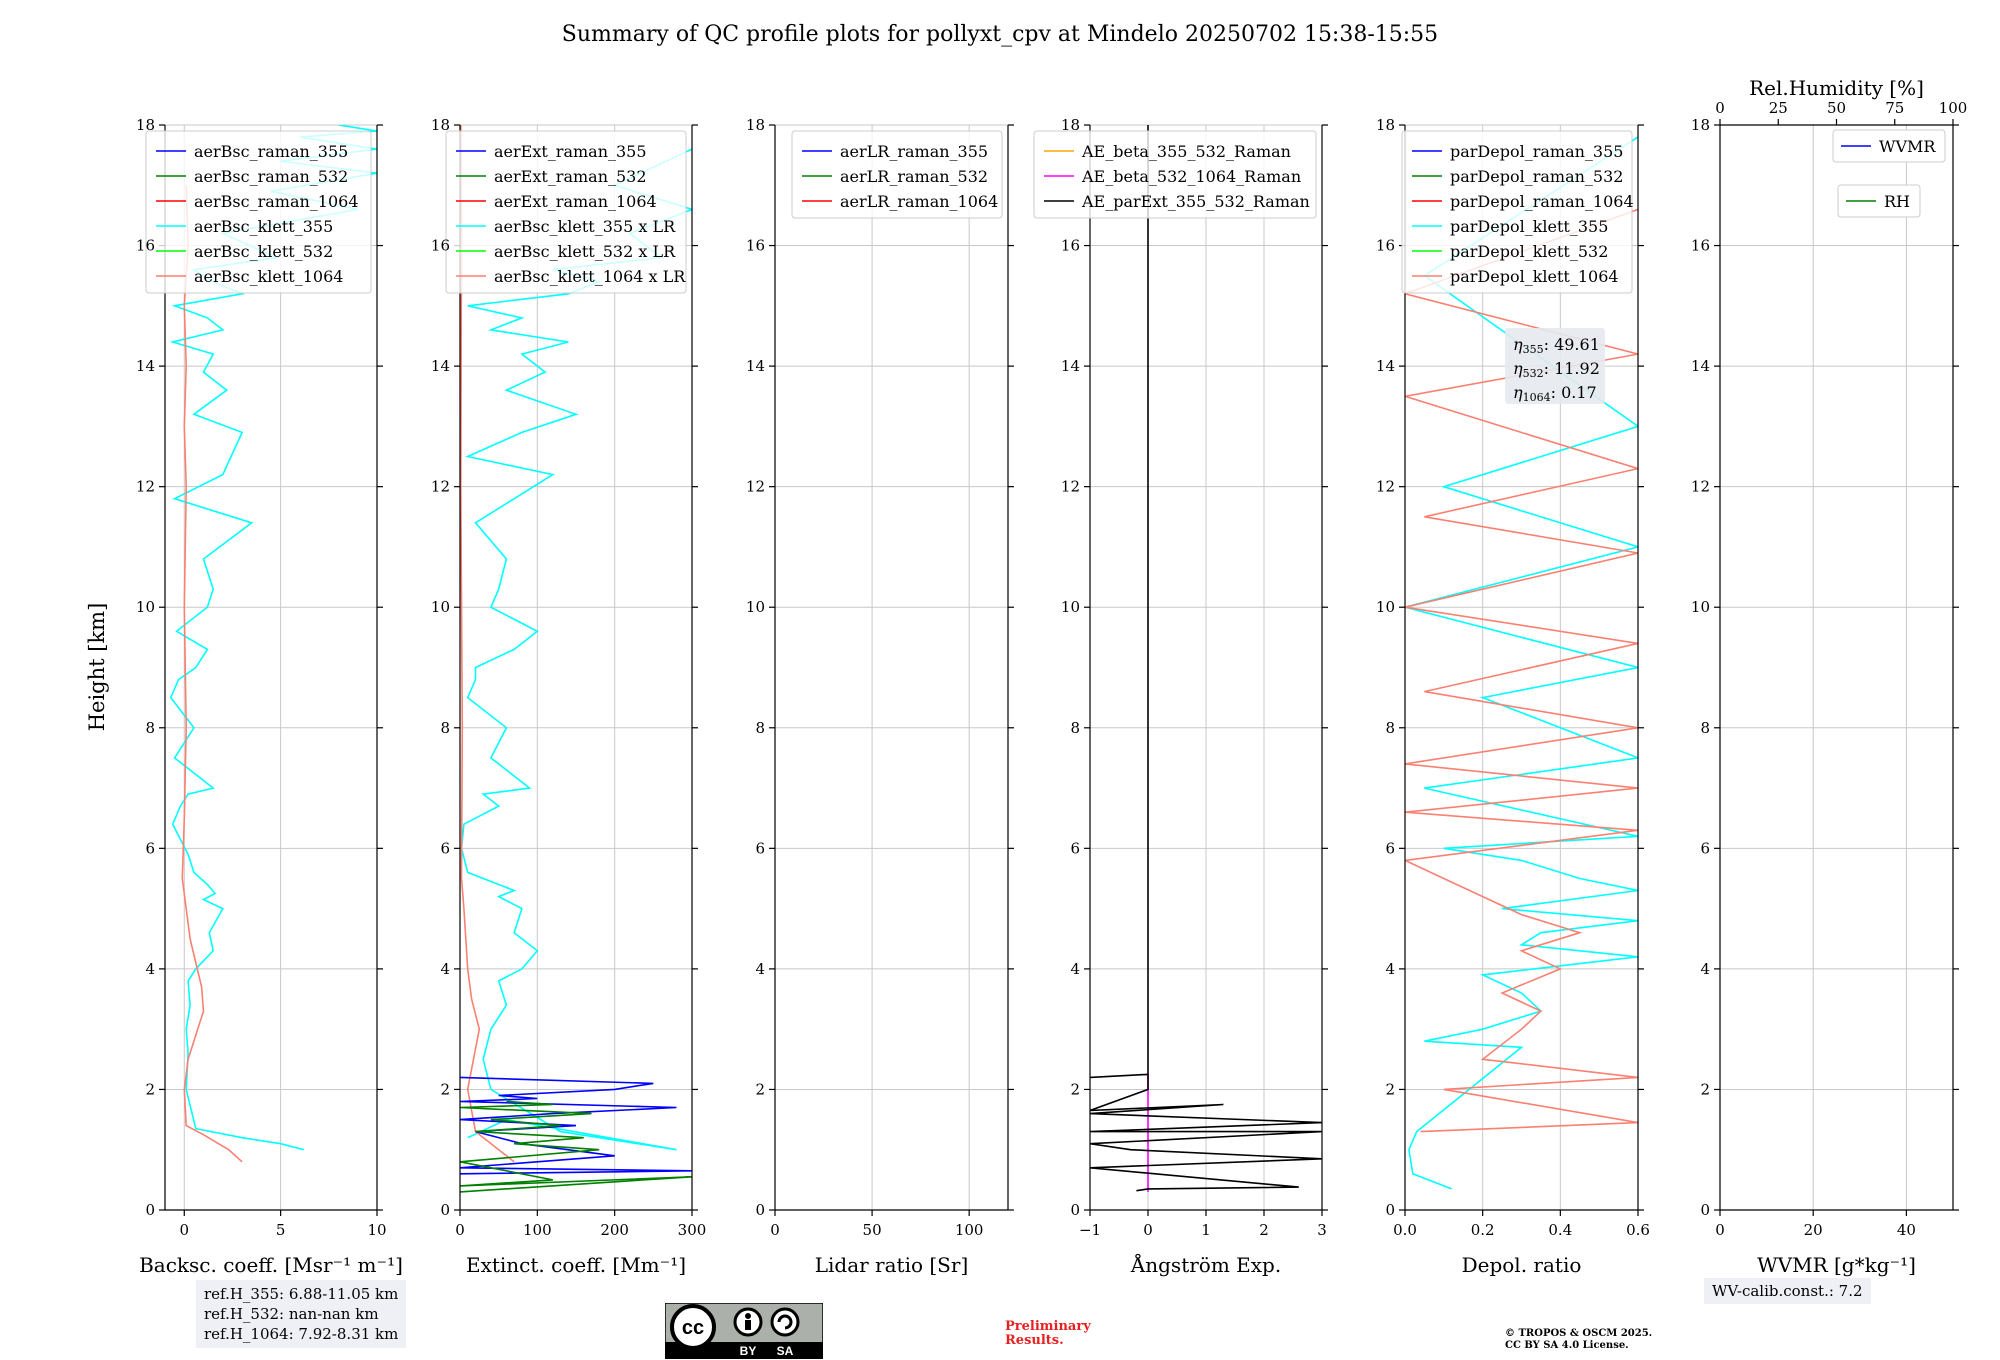 This screenshot has width=2000, height=1360. What do you see at coordinates (1778, 108) in the screenshot?
I see `x2tick-label-25: 25` at bounding box center [1778, 108].